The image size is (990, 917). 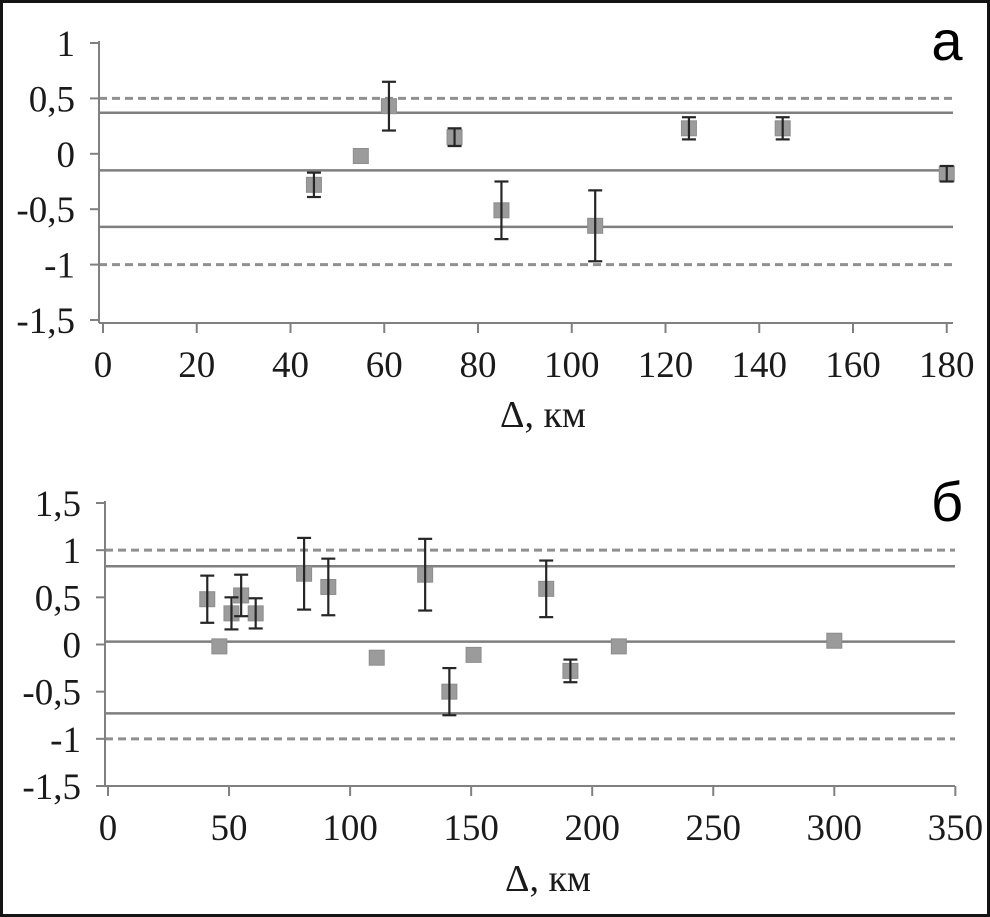 I want to click on x-tick-label: 250, so click(x=714, y=828).